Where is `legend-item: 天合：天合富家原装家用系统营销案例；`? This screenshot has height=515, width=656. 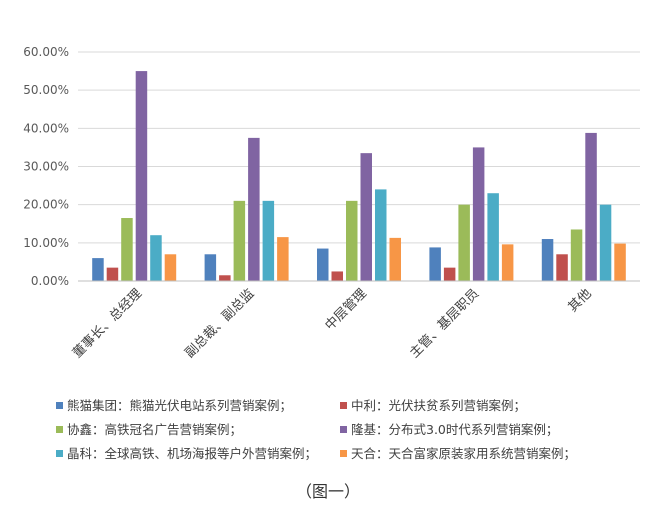 legend-item: 天合：天合富家原装家用系统营销案例； is located at coordinates (458, 453).